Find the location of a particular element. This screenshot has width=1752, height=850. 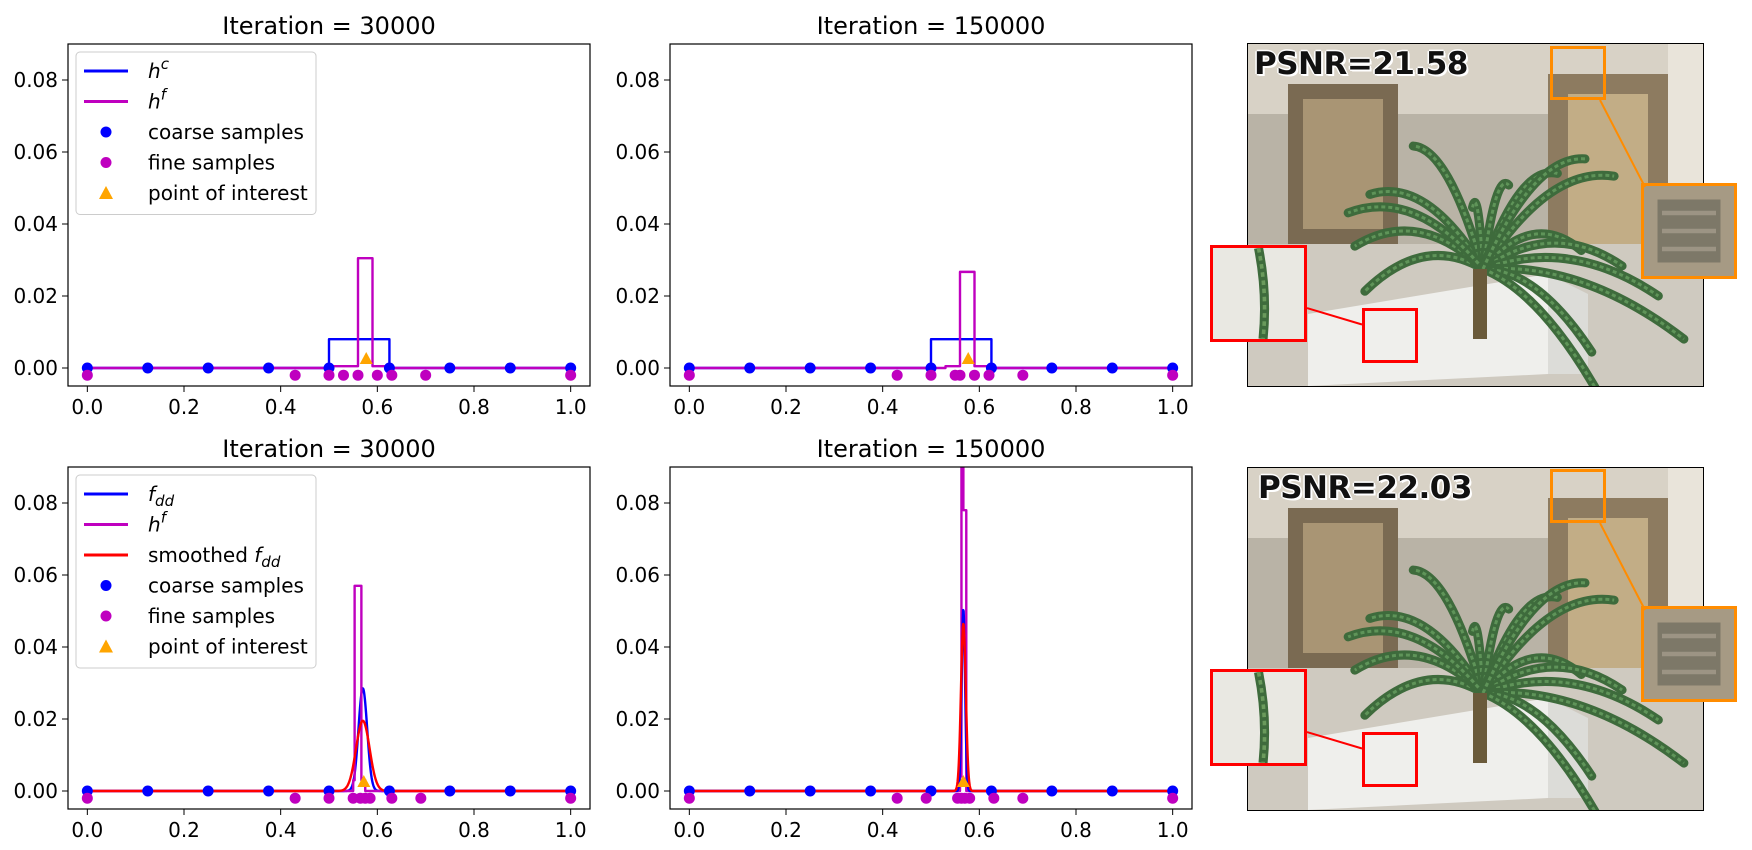

plant-scene-image is located at coordinates (1475, 639).